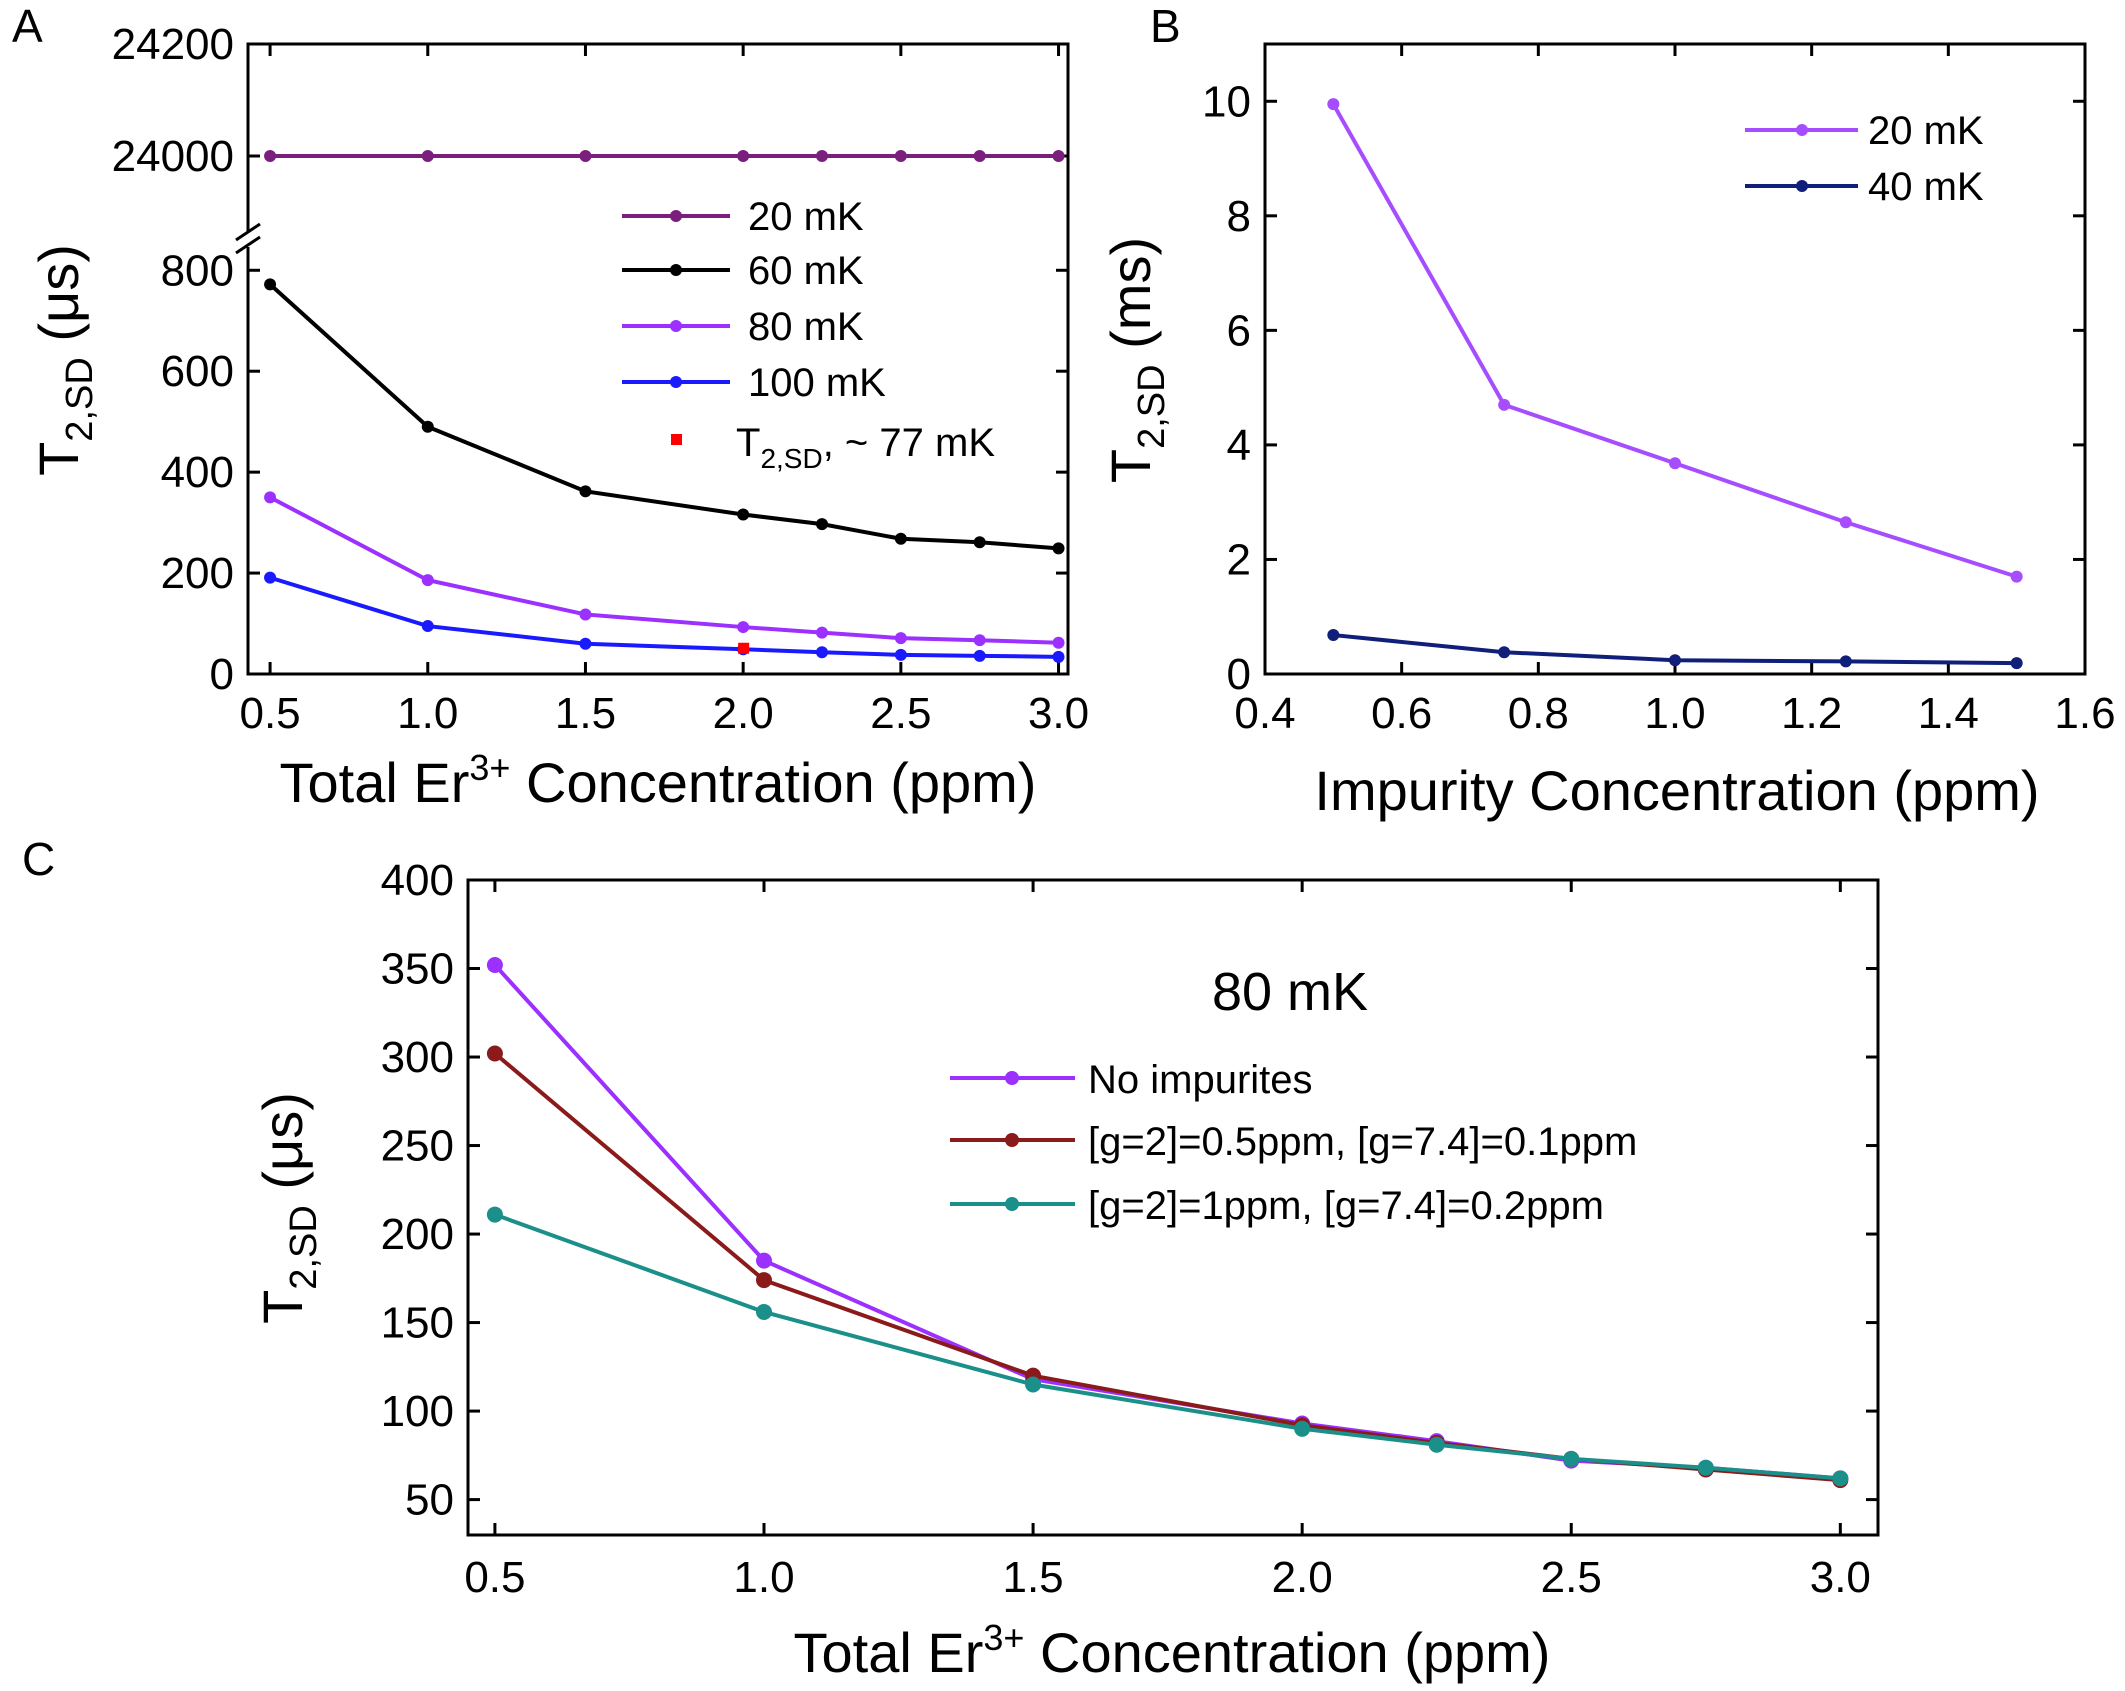 This screenshot has height=1691, width=2125. I want to click on y-tick-label: 350, so click(417, 969).